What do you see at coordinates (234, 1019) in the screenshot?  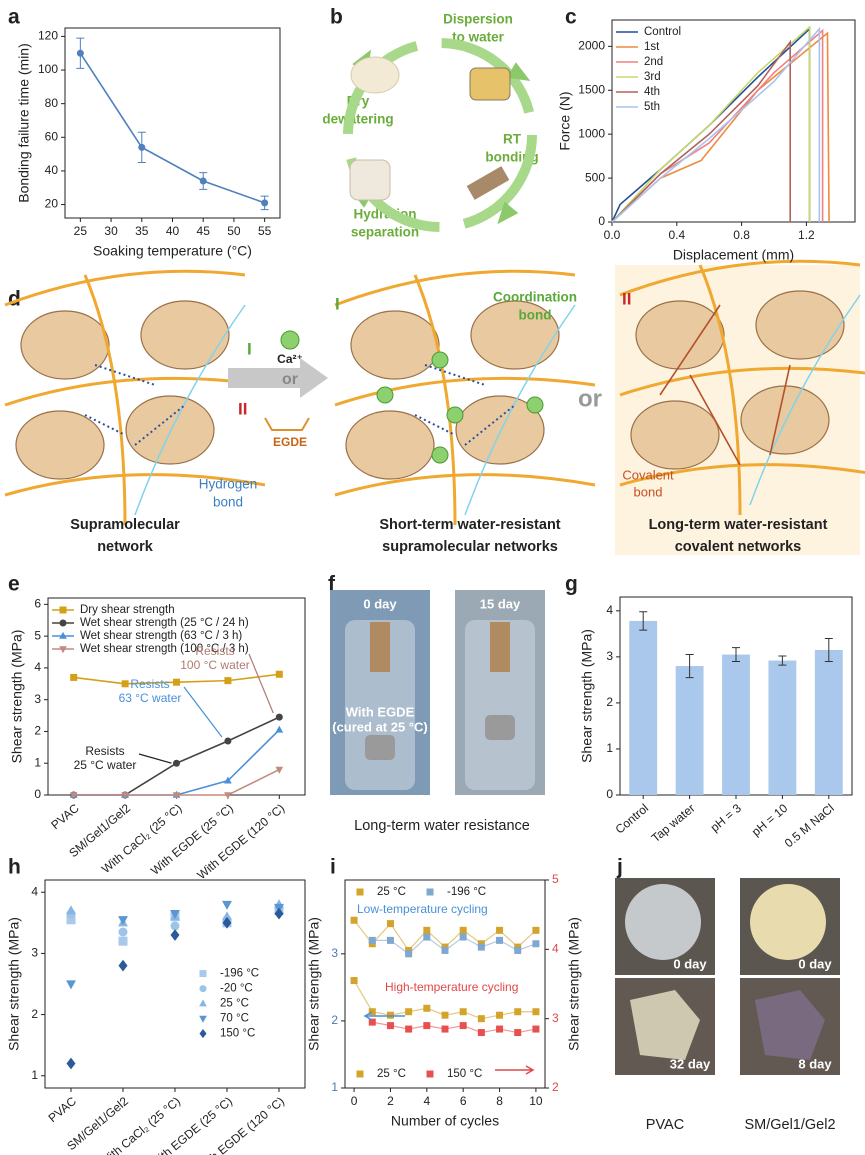 I see `legend-label: 70 °C` at bounding box center [234, 1019].